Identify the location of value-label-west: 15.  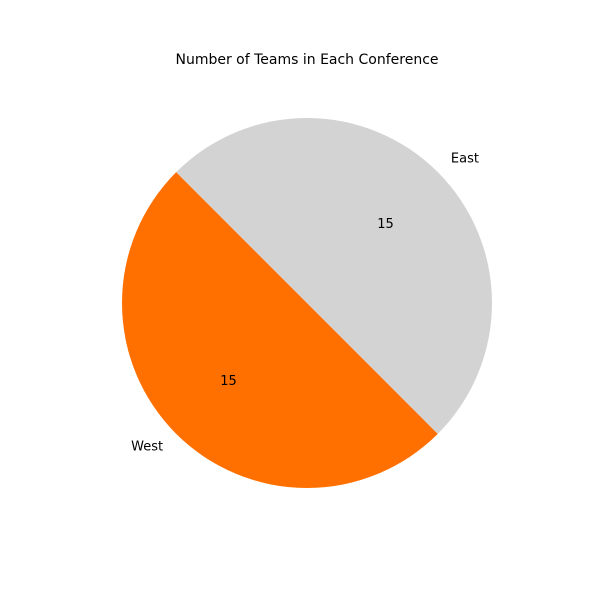
(228, 381).